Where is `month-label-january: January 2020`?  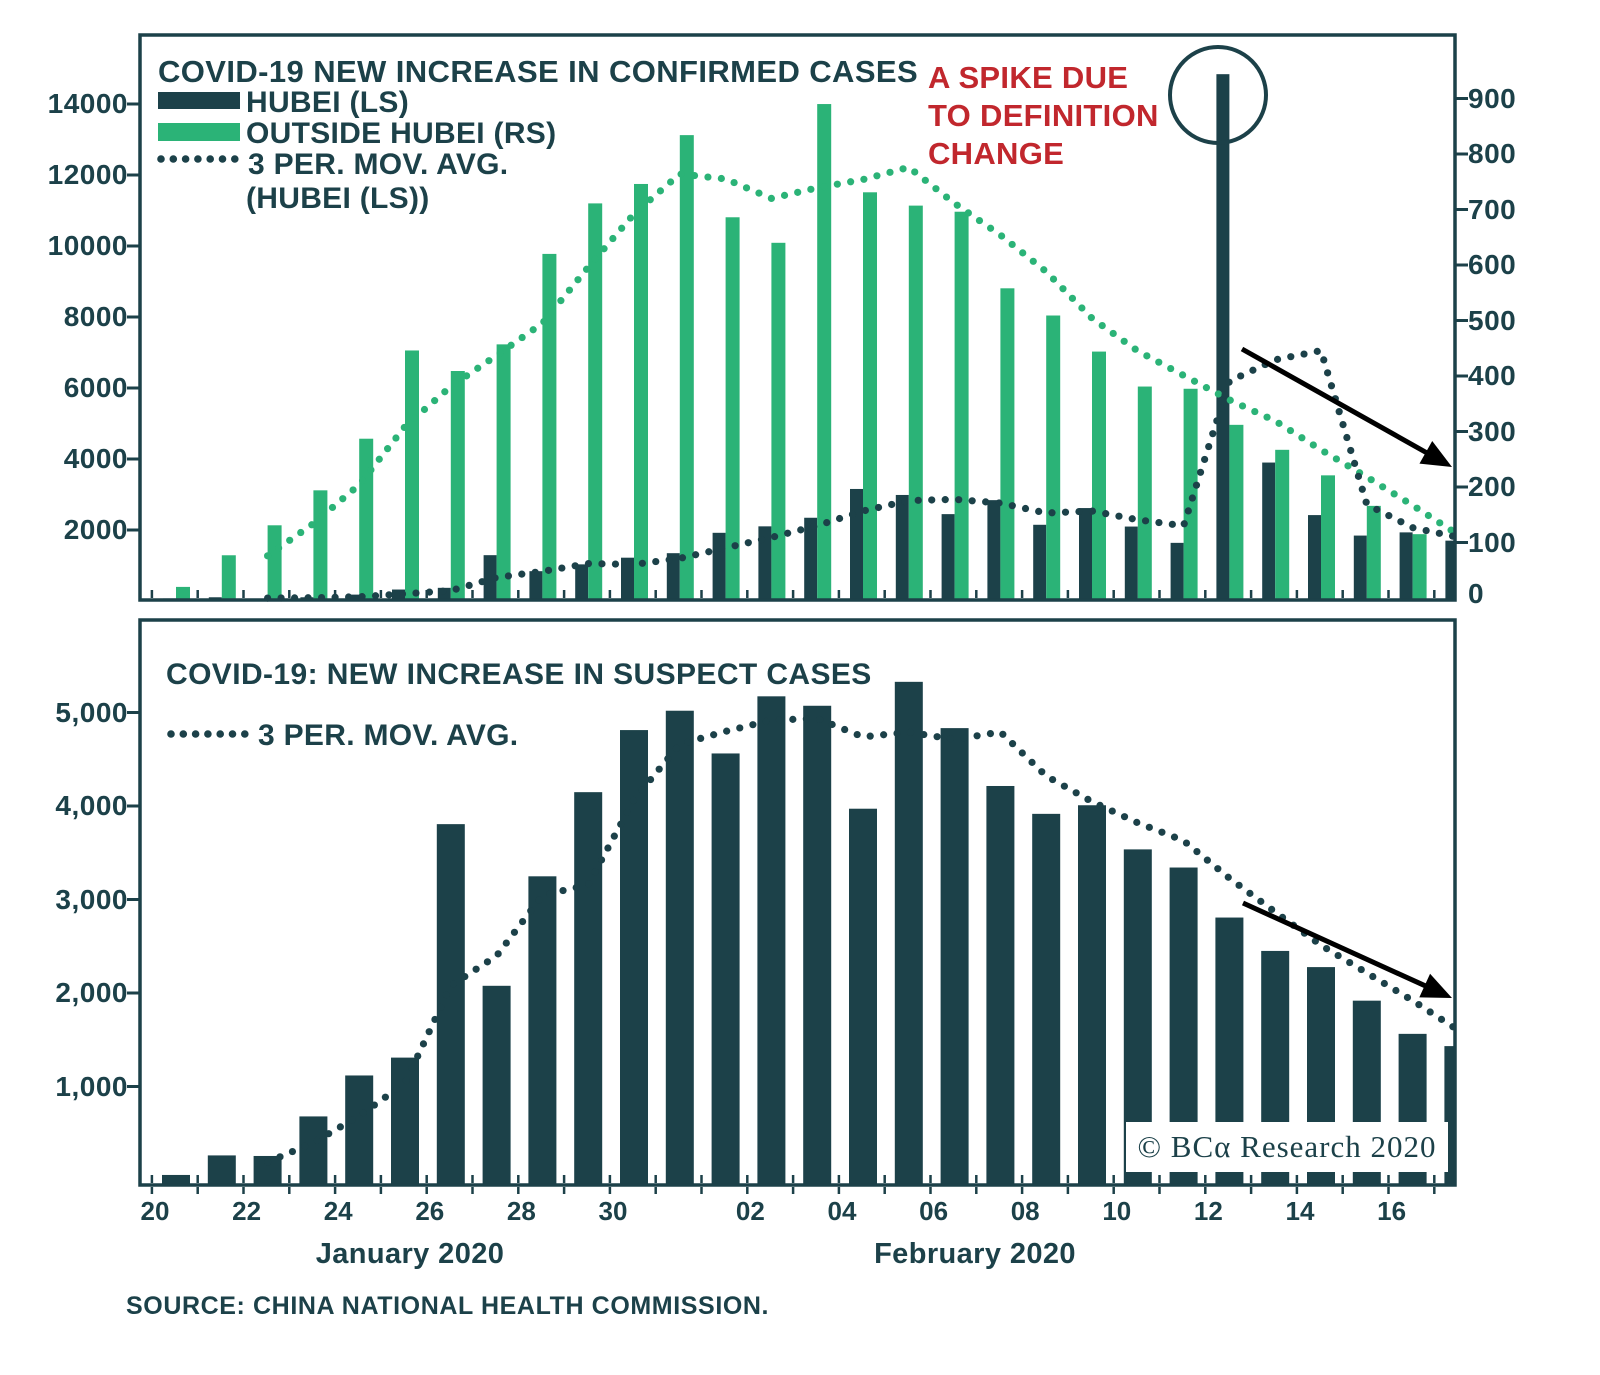
month-label-january: January 2020 is located at coordinates (410, 1254).